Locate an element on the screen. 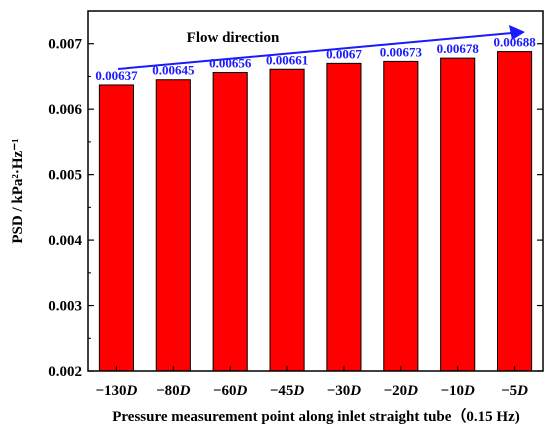  y-tick-label: 0.005 is located at coordinates (65, 176).